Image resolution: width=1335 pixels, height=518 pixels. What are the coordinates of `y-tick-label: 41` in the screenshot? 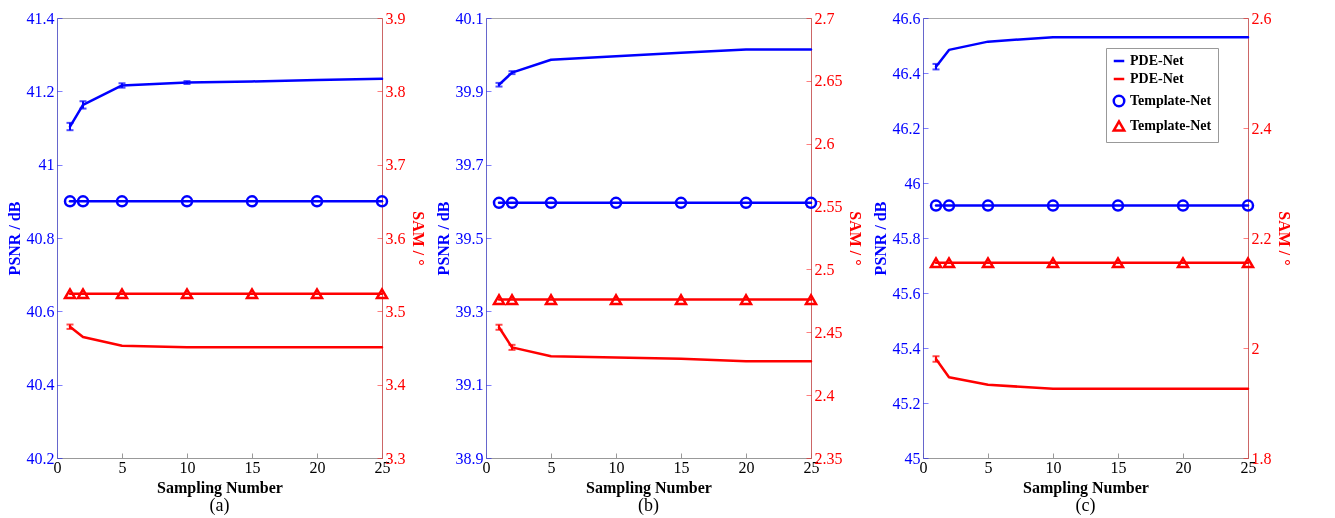 It's located at (46, 165).